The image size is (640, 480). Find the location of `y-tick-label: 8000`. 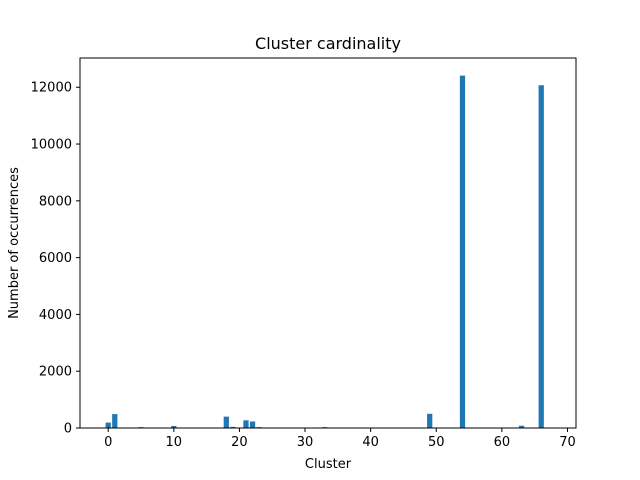

y-tick-label: 8000 is located at coordinates (55, 201).